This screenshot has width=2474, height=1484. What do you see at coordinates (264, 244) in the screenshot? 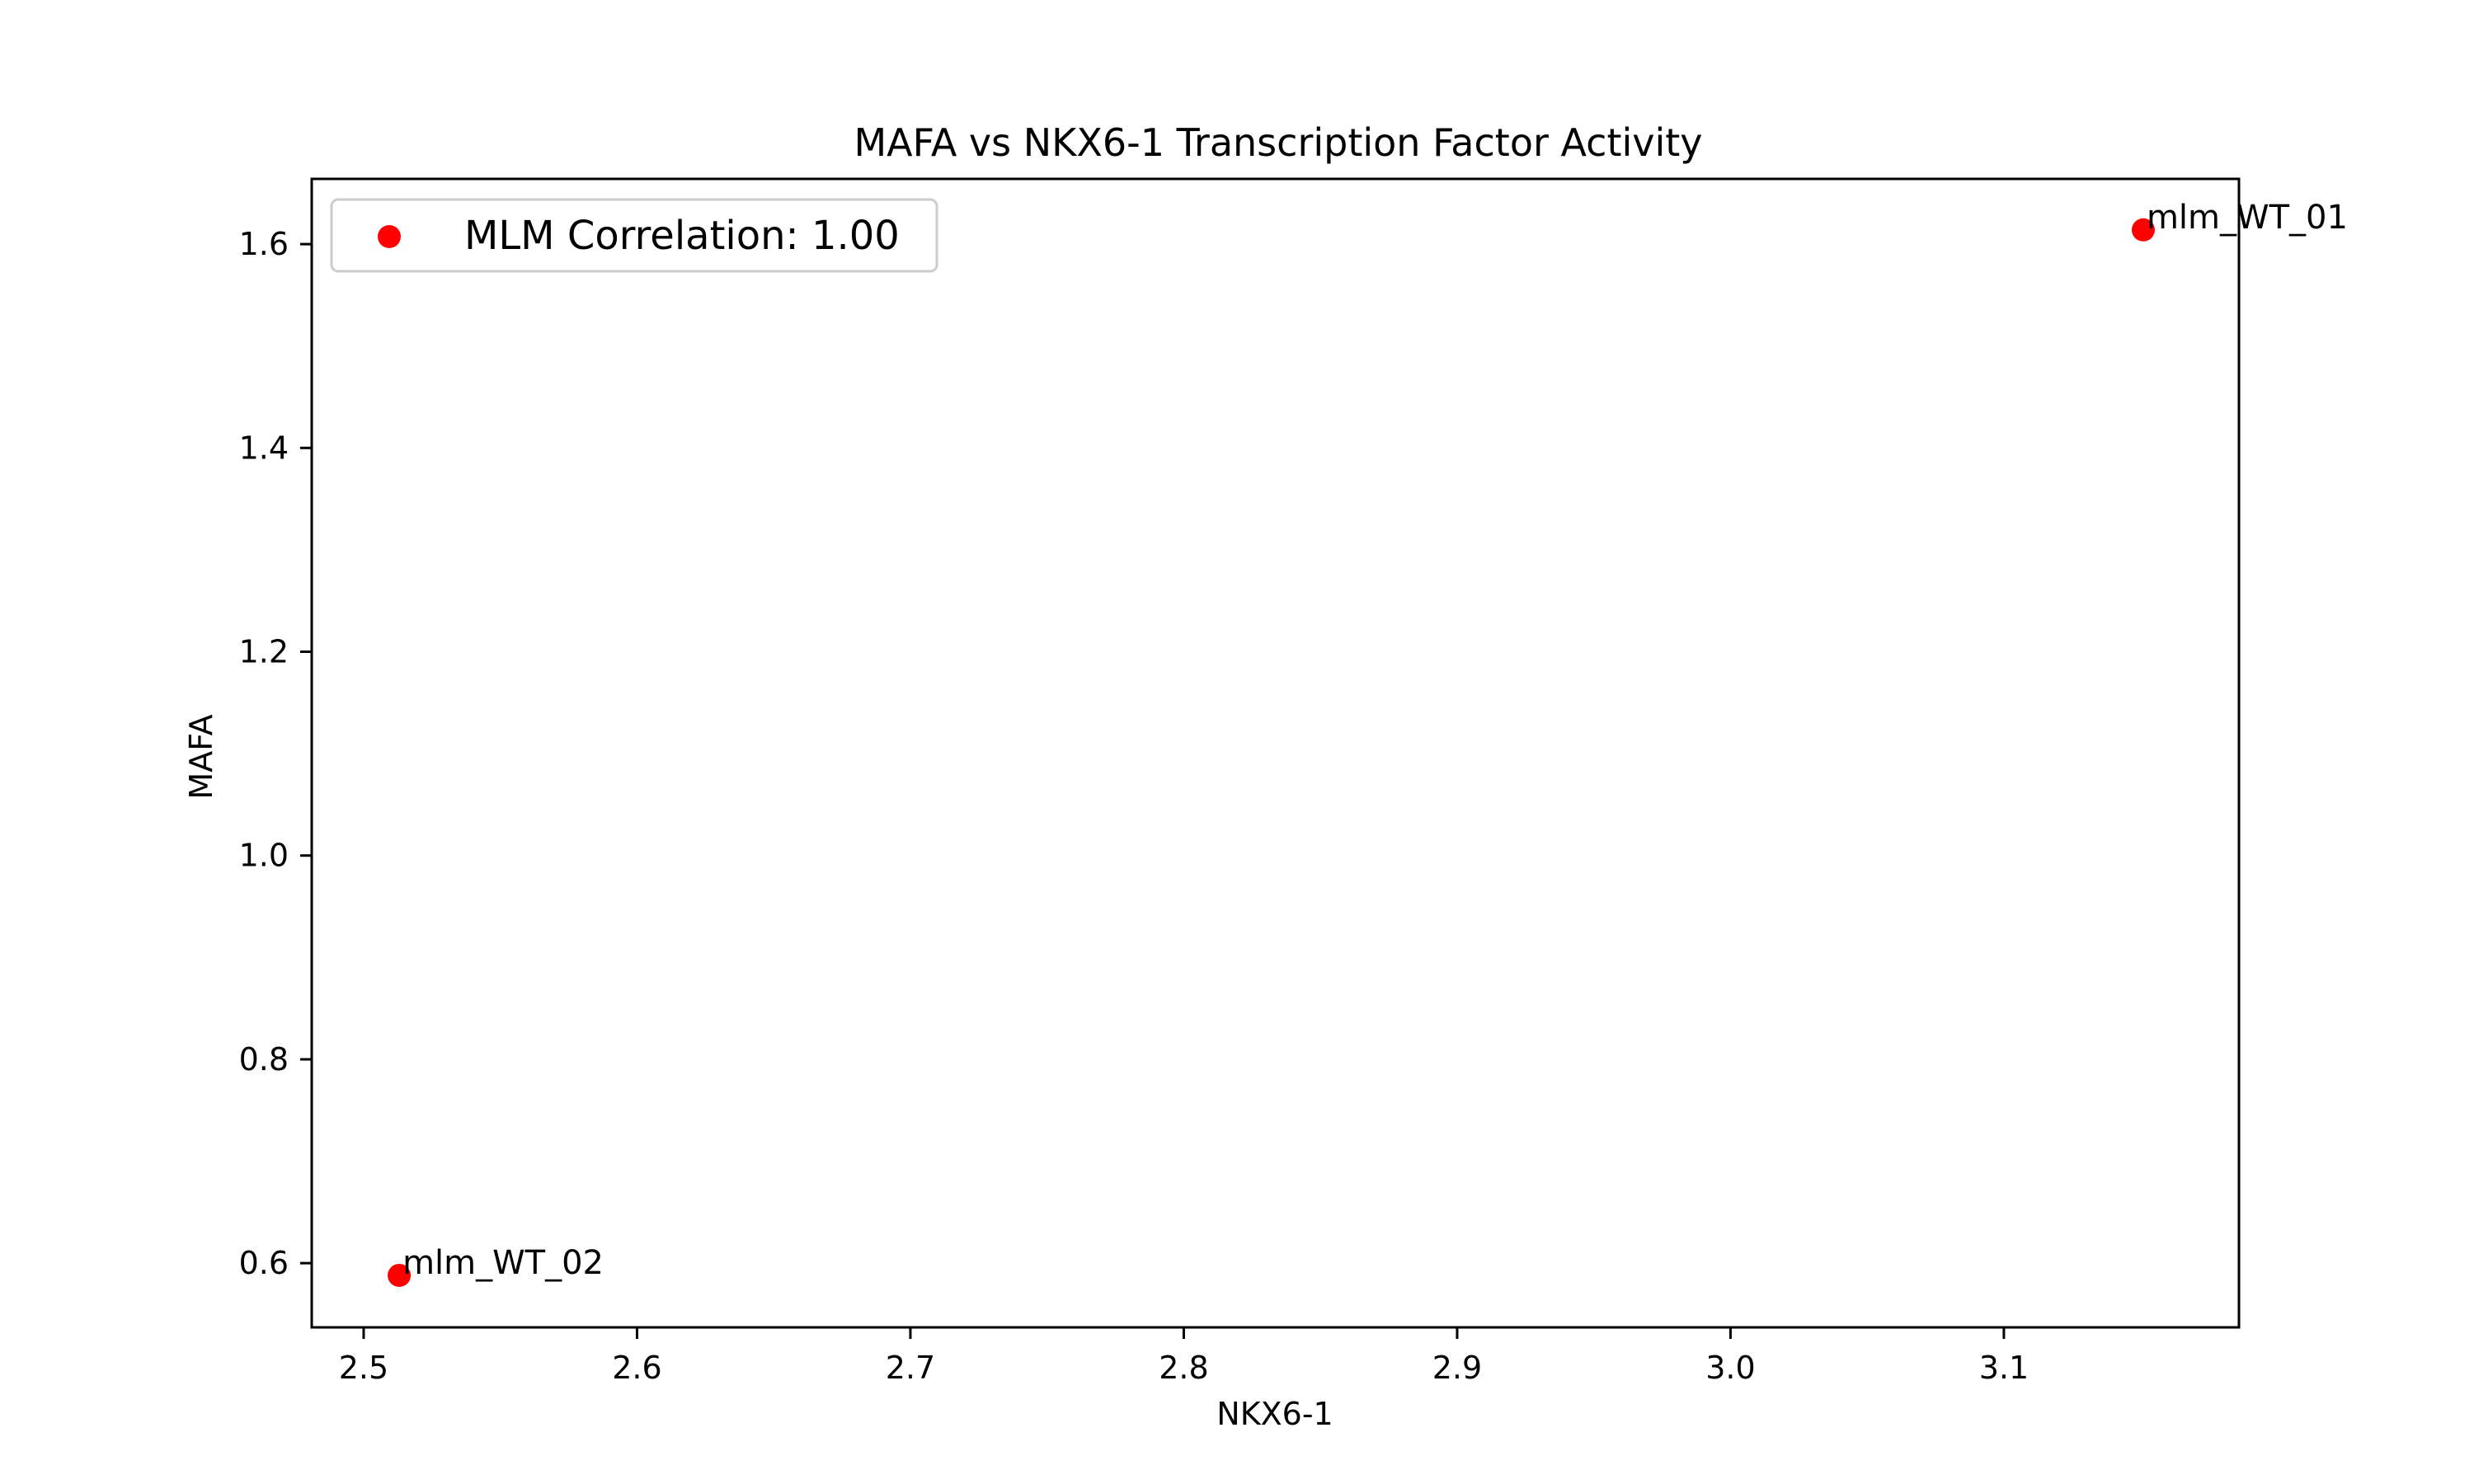
I see `y-tick-label: 1.6` at bounding box center [264, 244].